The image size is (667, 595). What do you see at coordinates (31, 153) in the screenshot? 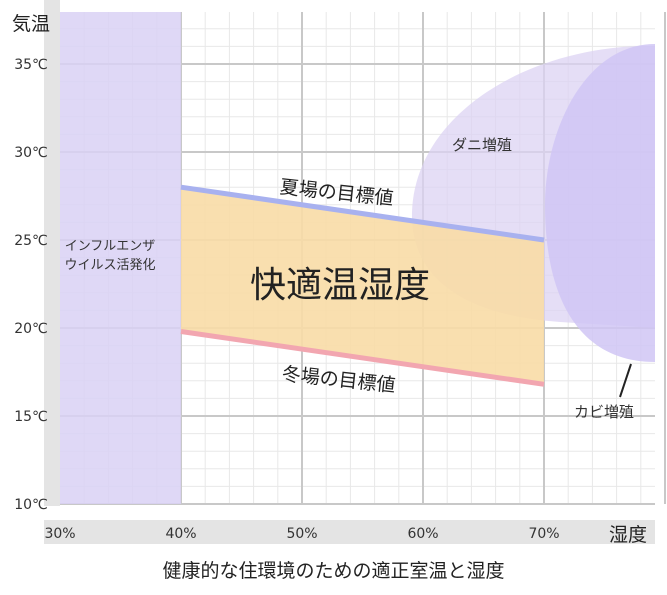
I see `y-tick-label: 30℃` at bounding box center [31, 153].